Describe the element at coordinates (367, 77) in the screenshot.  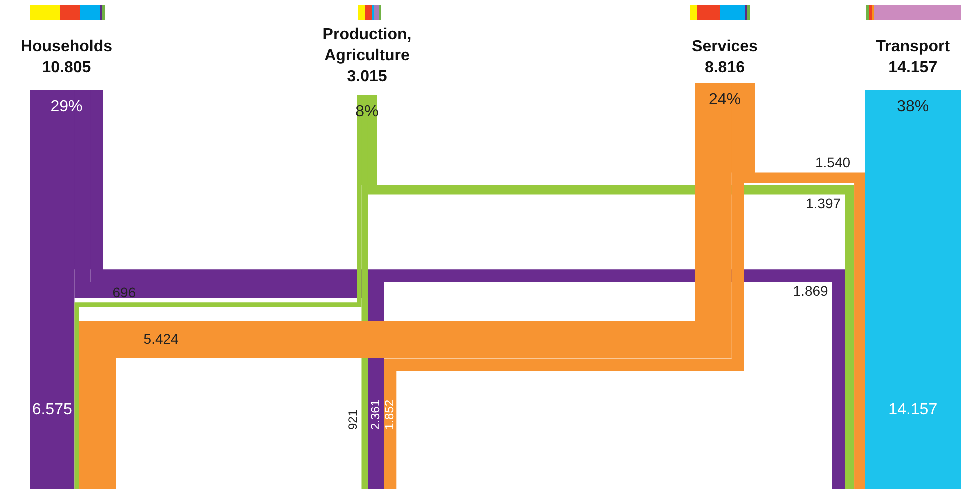
I see `text: 3.015` at that location.